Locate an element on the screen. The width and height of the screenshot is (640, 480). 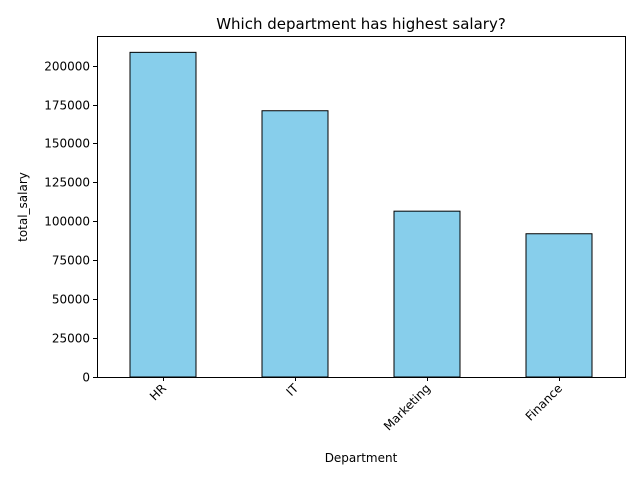
x-tick-label: Finance is located at coordinates (544, 402).